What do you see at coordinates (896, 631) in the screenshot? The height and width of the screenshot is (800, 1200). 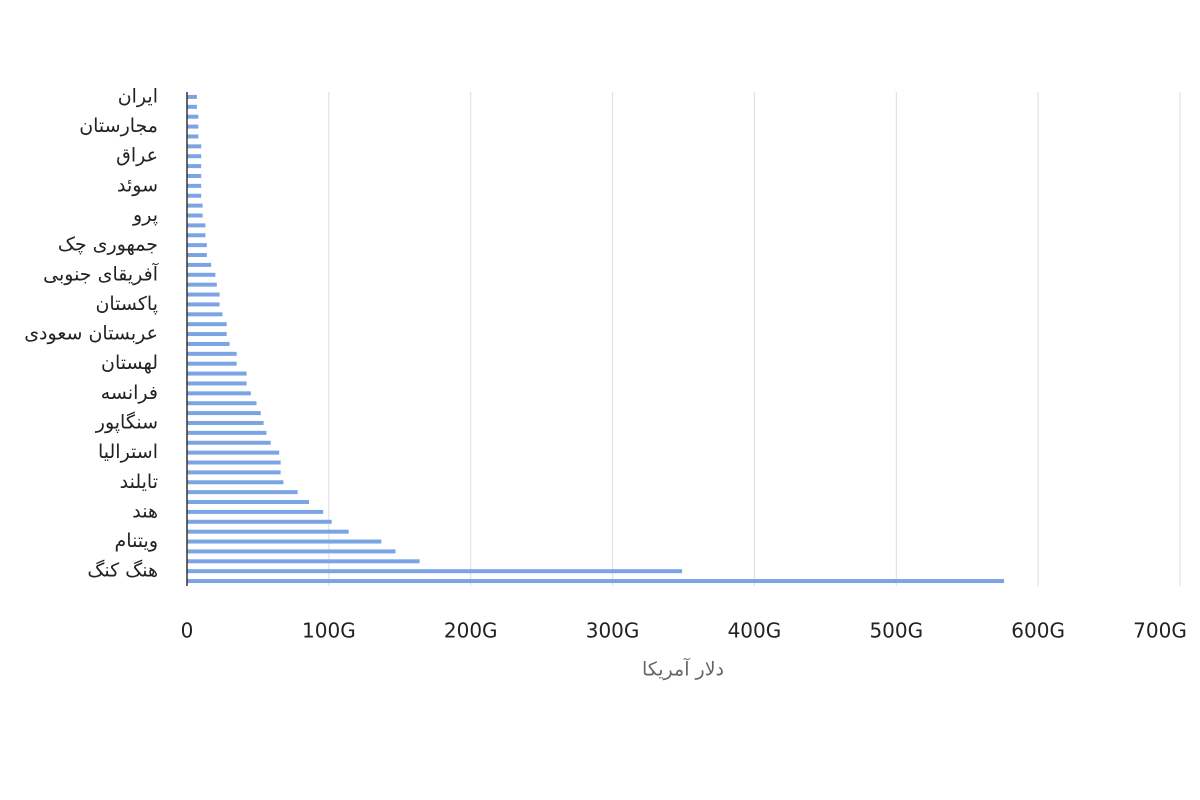 I see `x-tick-label: 500G` at bounding box center [896, 631].